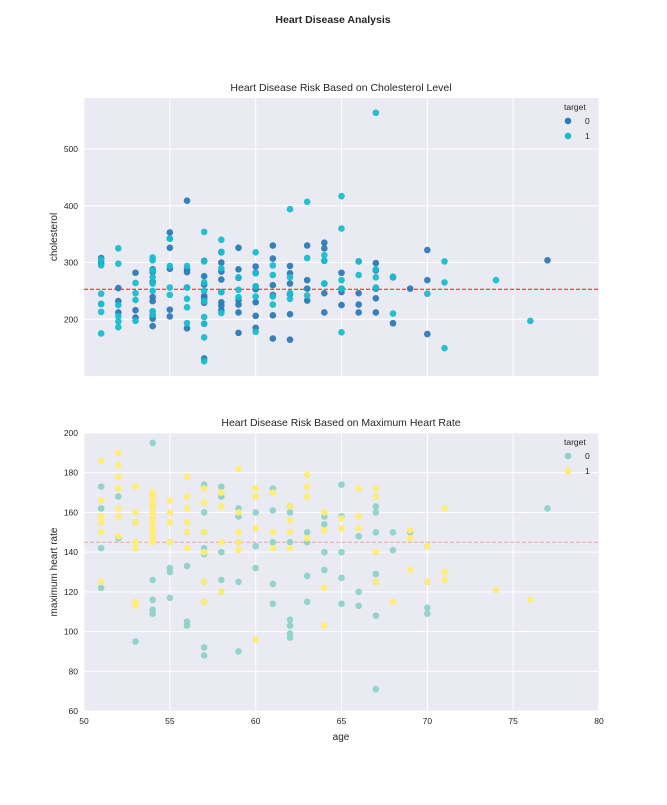 The height and width of the screenshot is (805, 667). What do you see at coordinates (575, 107) in the screenshot?
I see `legend-title: target` at bounding box center [575, 107].